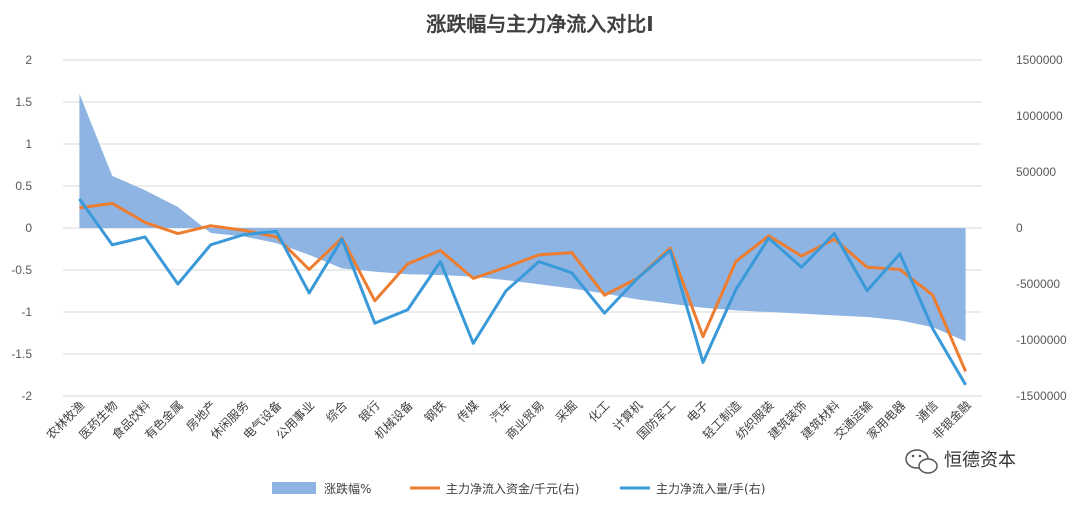  Describe the element at coordinates (21, 270) in the screenshot. I see `left-tick-label: -0.5` at that location.